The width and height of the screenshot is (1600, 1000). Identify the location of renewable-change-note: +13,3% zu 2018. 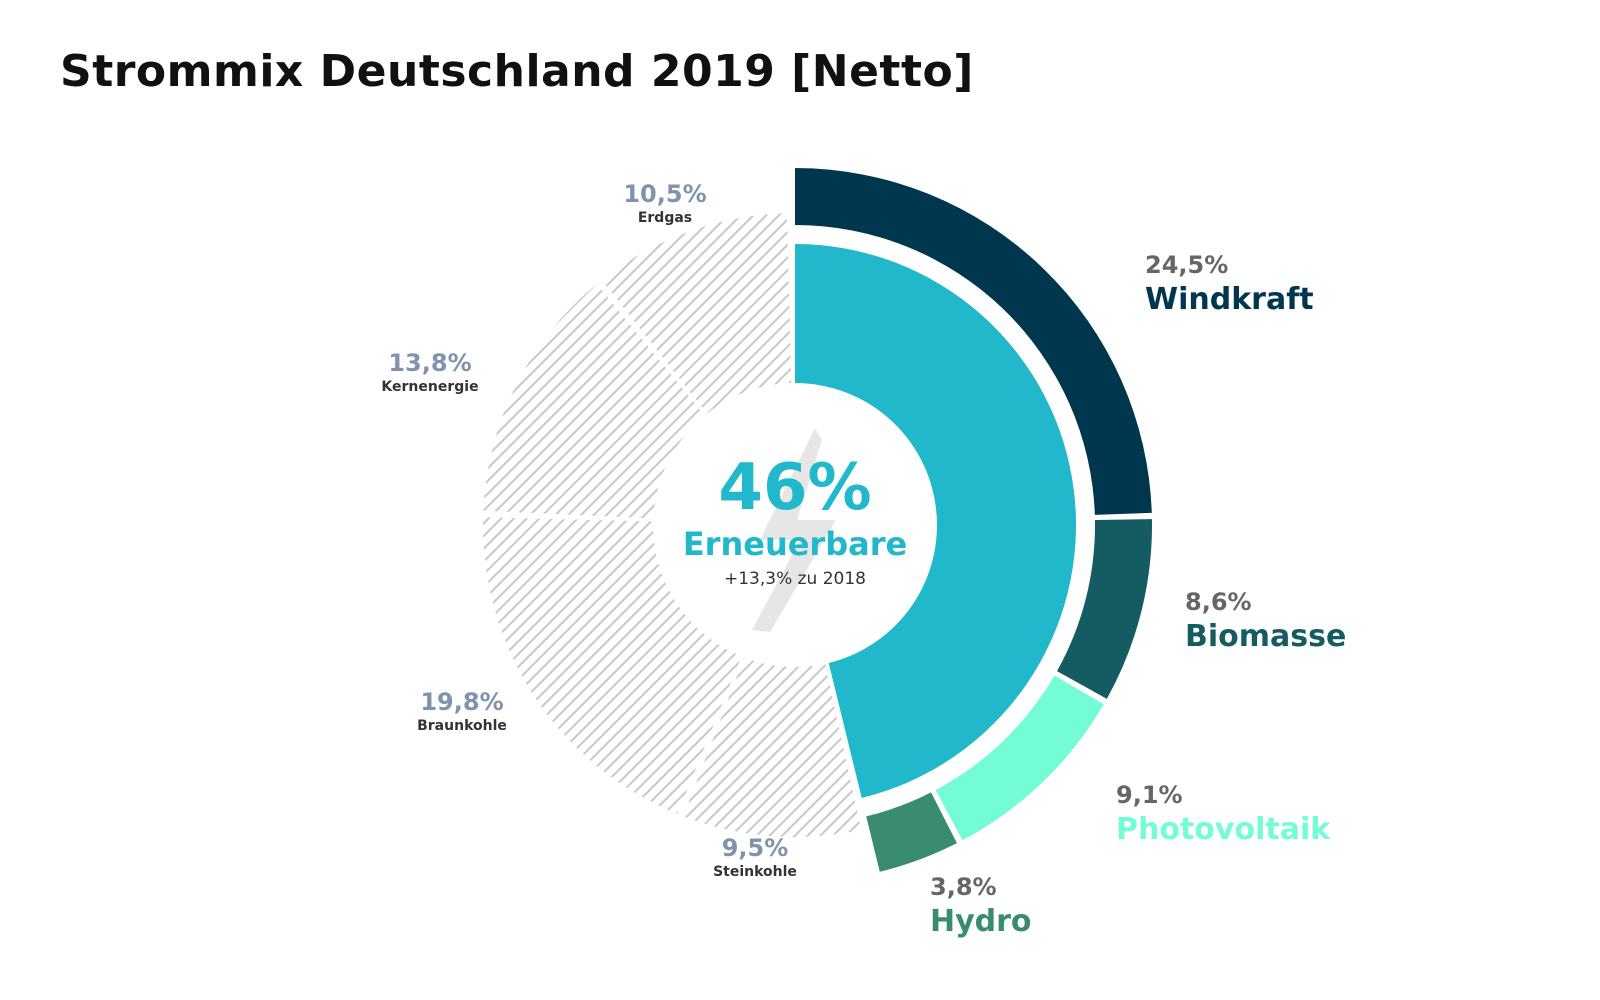
(795, 579).